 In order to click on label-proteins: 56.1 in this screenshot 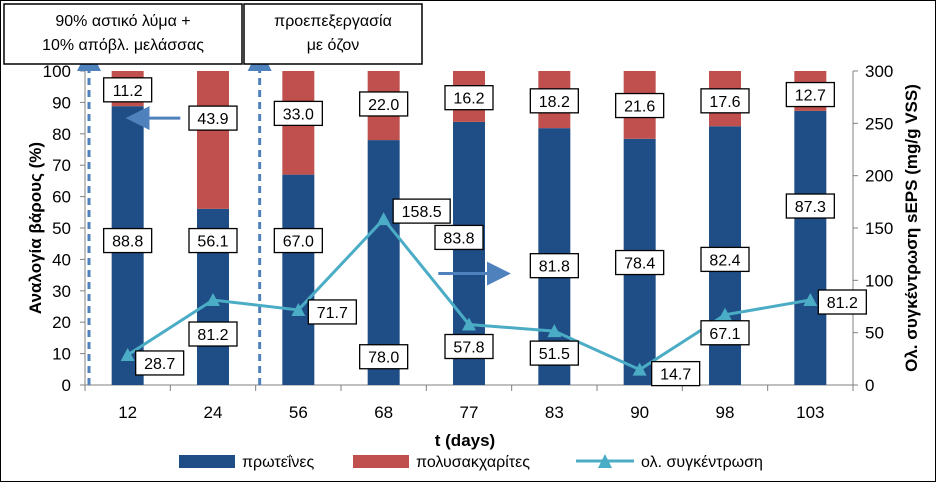, I will do `click(212, 242)`.